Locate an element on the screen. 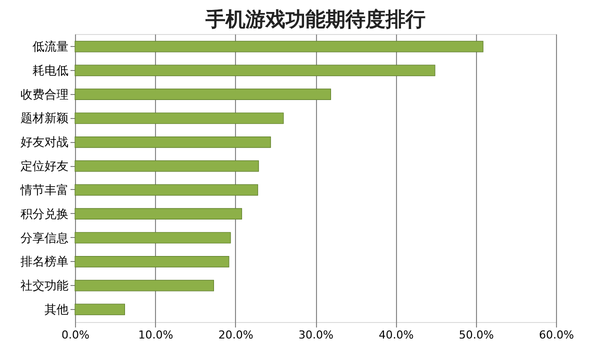  x-tick-label: 50.0% is located at coordinates (476, 335).